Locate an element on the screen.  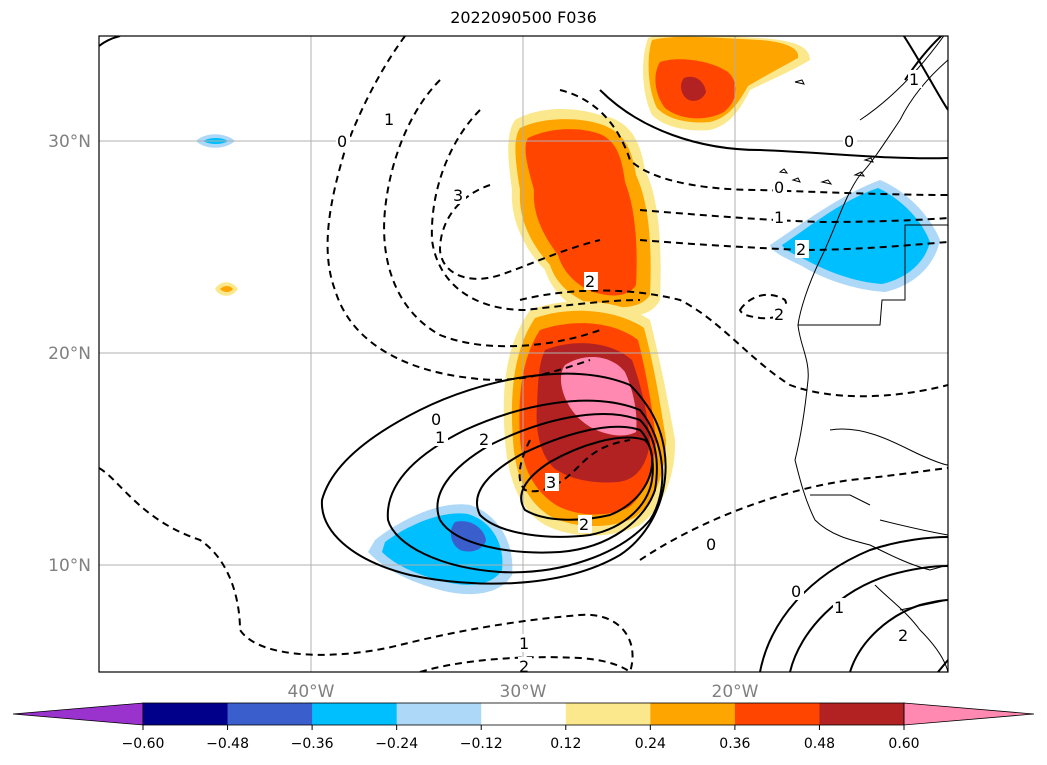
colorbar-tick-label: −0.24 is located at coordinates (396, 744).